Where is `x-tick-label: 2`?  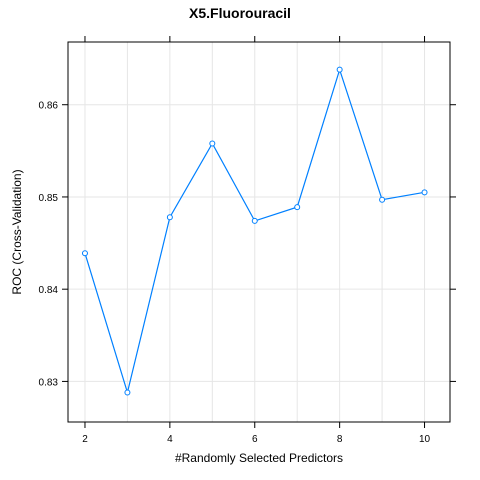 x-tick-label: 2 is located at coordinates (85, 439).